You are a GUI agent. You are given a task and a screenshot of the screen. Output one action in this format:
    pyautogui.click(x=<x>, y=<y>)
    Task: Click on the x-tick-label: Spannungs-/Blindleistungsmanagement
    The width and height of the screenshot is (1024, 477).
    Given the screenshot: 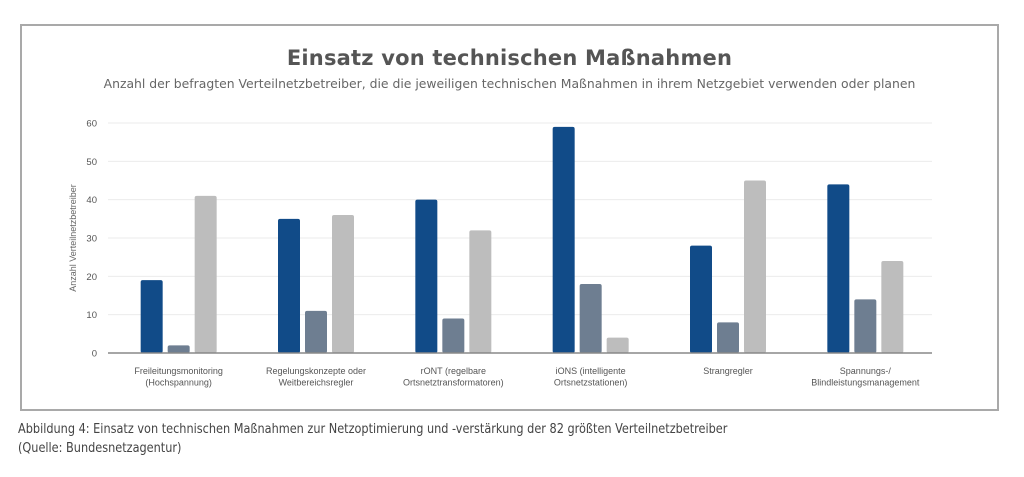 What is the action you would take?
    pyautogui.click(x=865, y=377)
    